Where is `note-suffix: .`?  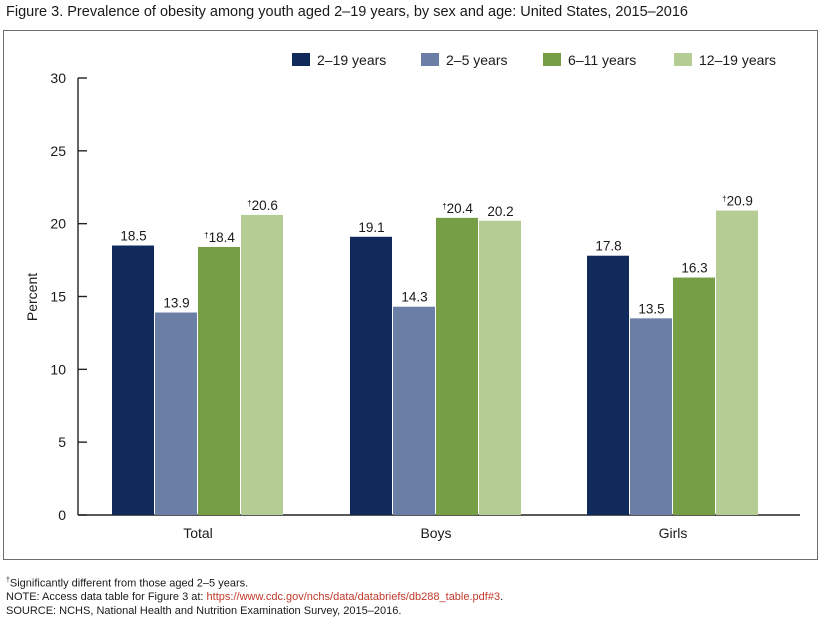
note-suffix: . is located at coordinates (502, 597).